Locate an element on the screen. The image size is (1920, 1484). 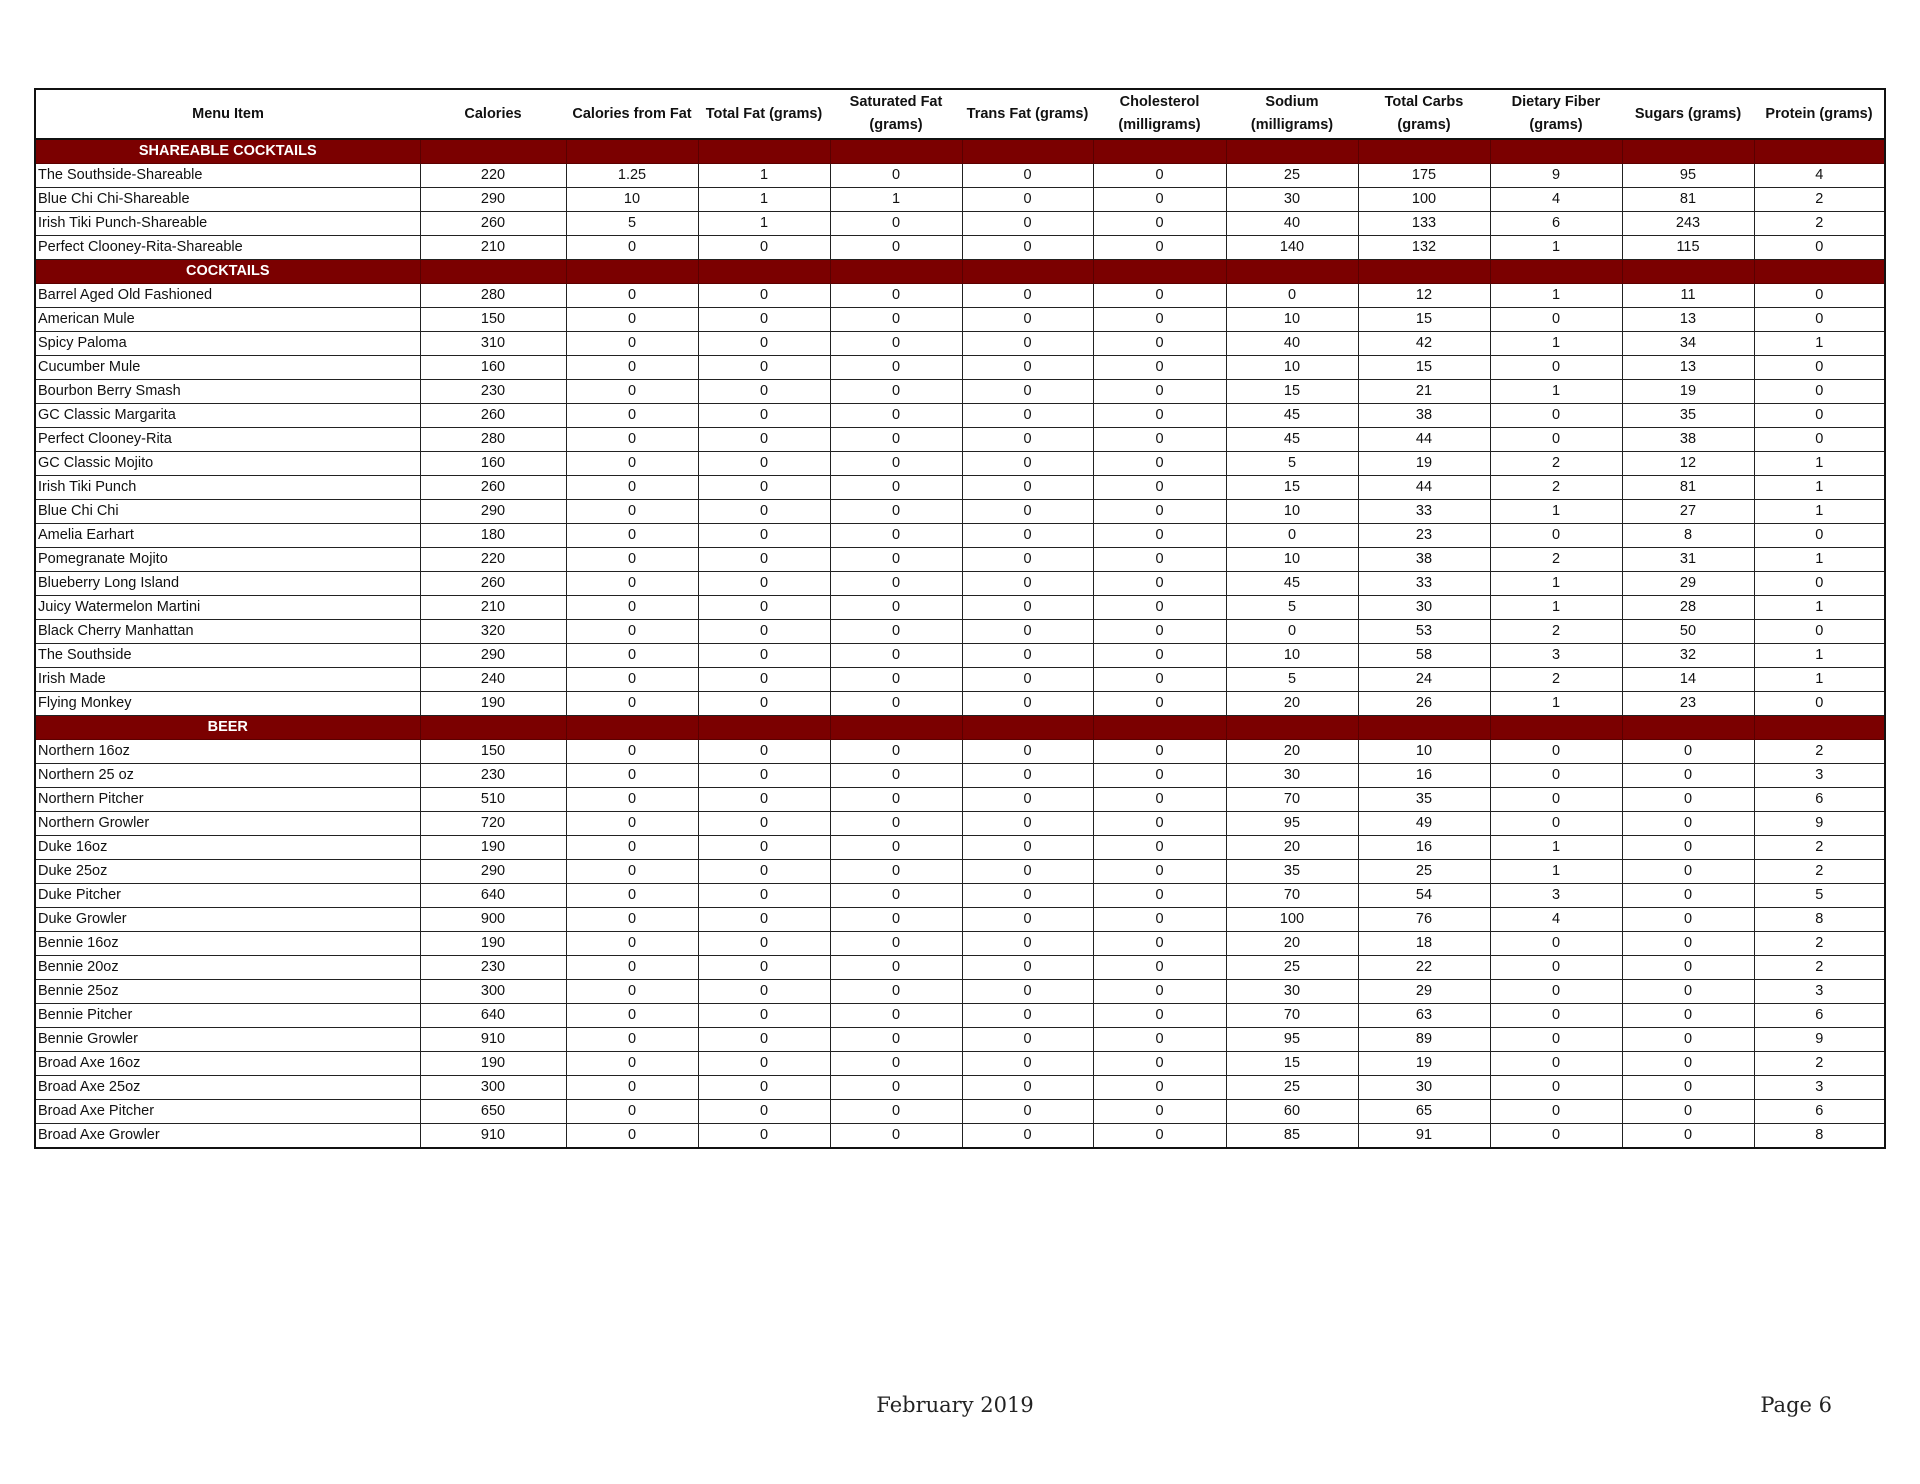
table-row: Northern Growler 720 0 0 0 0 0 95 49 0 0 9 is located at coordinates (960, 823).